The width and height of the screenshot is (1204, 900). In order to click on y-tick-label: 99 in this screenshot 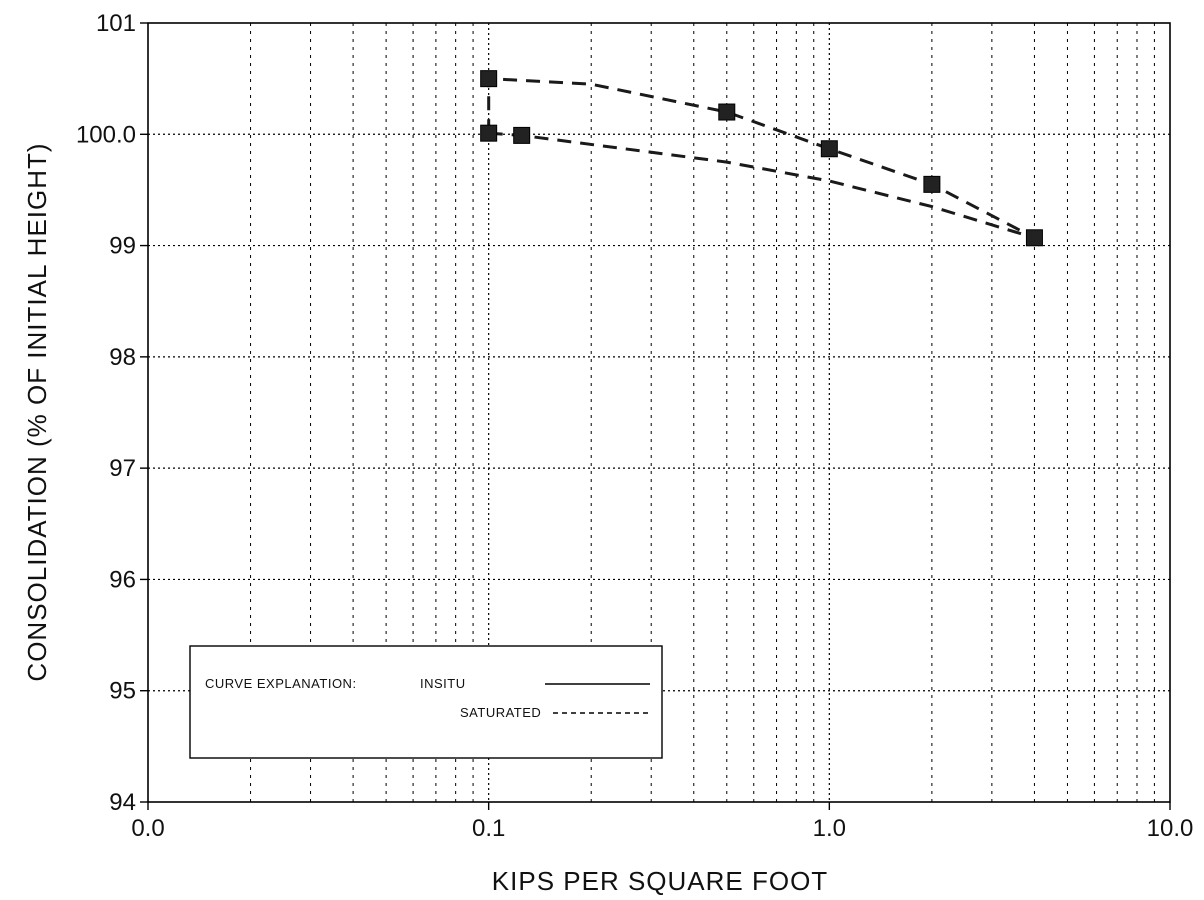, I will do `click(122, 246)`.